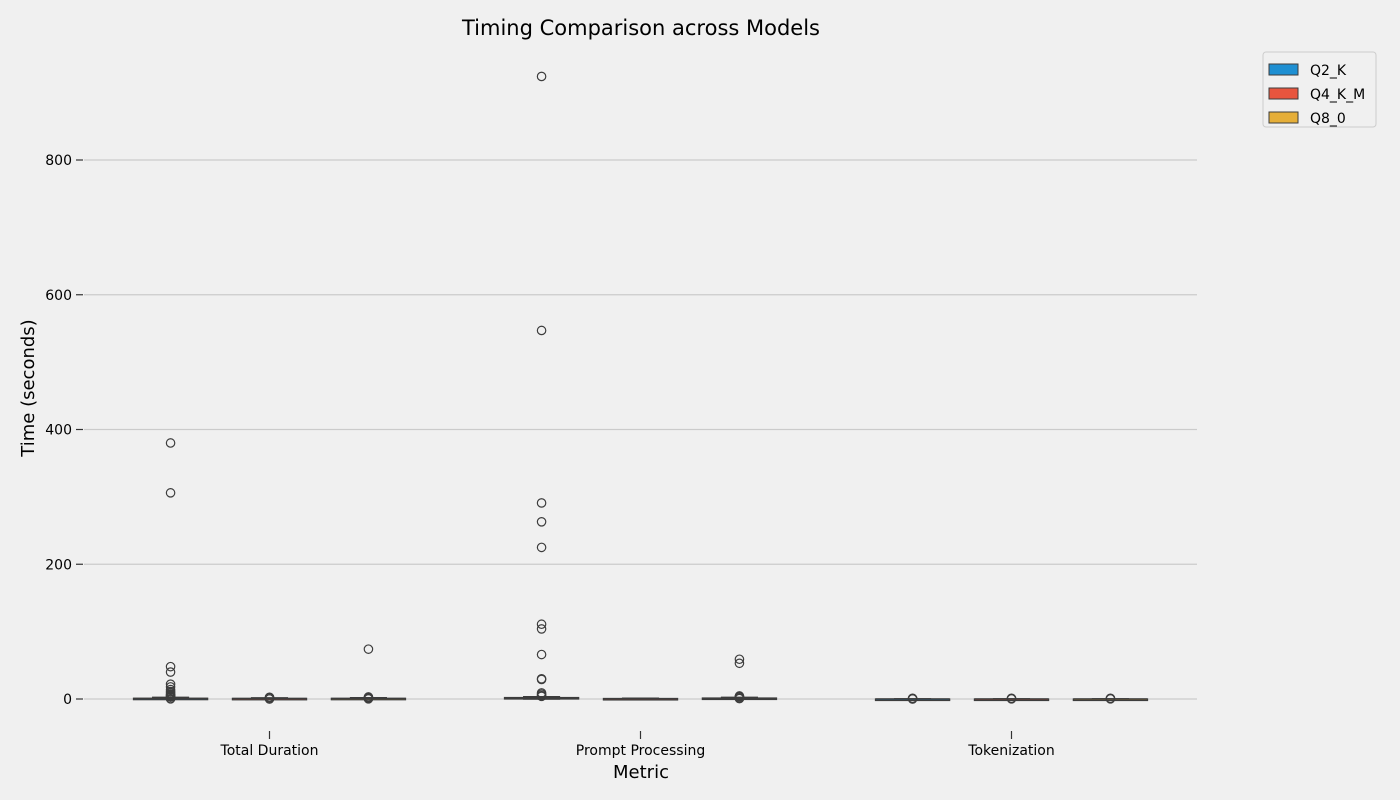 The height and width of the screenshot is (800, 1400). What do you see at coordinates (58, 161) in the screenshot?
I see `y-tick-label: 800` at bounding box center [58, 161].